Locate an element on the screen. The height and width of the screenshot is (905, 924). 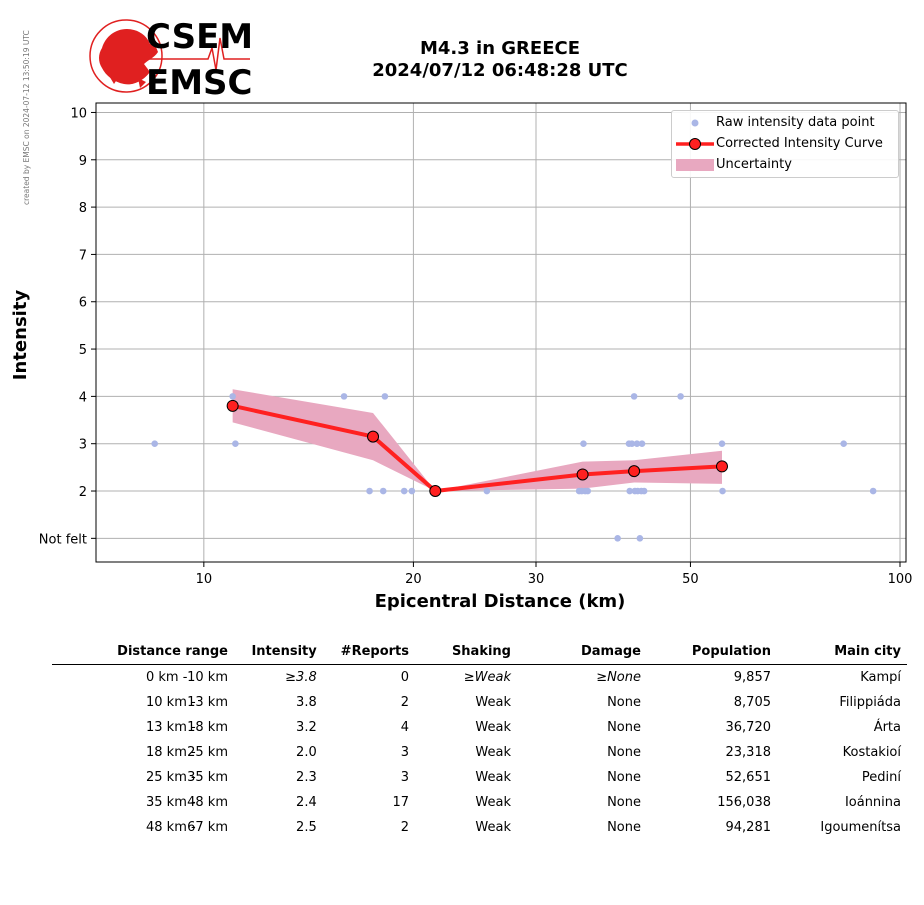
population-cell: 36,720 is located at coordinates (748, 727).